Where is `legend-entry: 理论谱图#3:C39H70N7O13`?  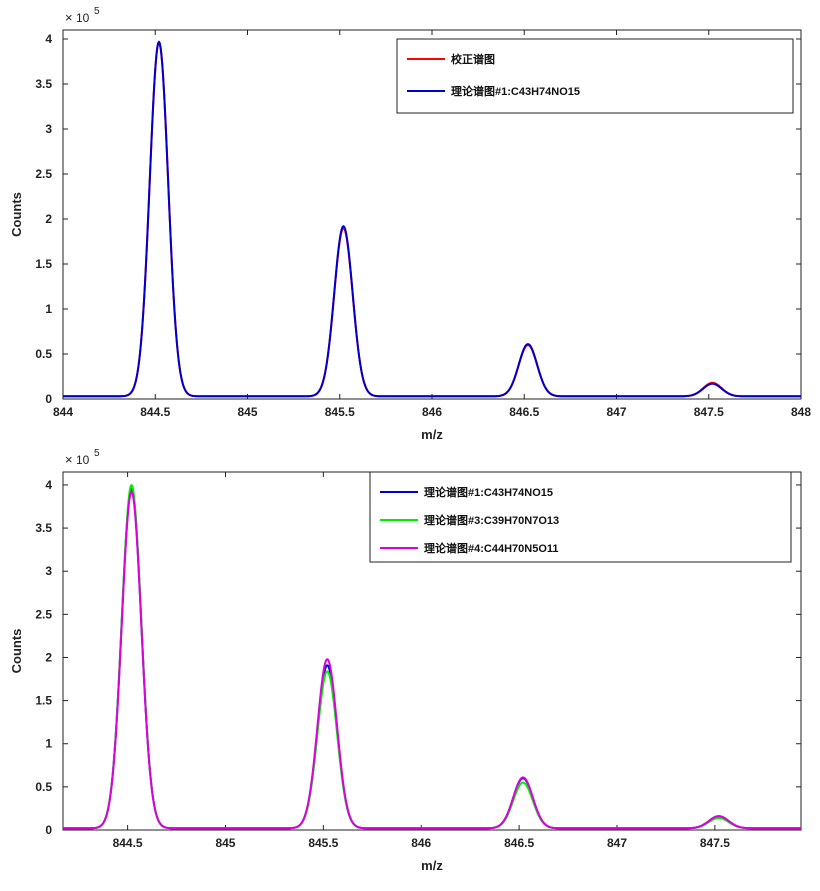
legend-entry: 理论谱图#3:C39H70N7O13 is located at coordinates (491, 520).